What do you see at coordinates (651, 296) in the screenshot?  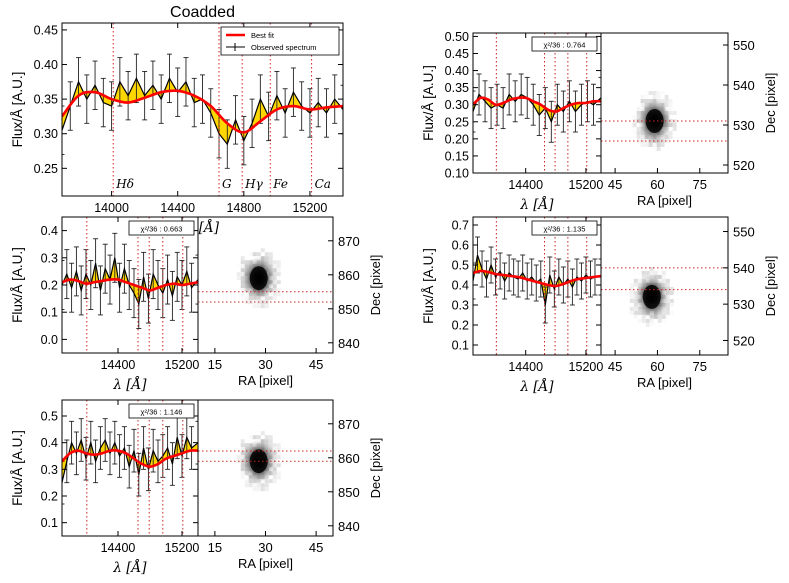 I see `source-peak` at bounding box center [651, 296].